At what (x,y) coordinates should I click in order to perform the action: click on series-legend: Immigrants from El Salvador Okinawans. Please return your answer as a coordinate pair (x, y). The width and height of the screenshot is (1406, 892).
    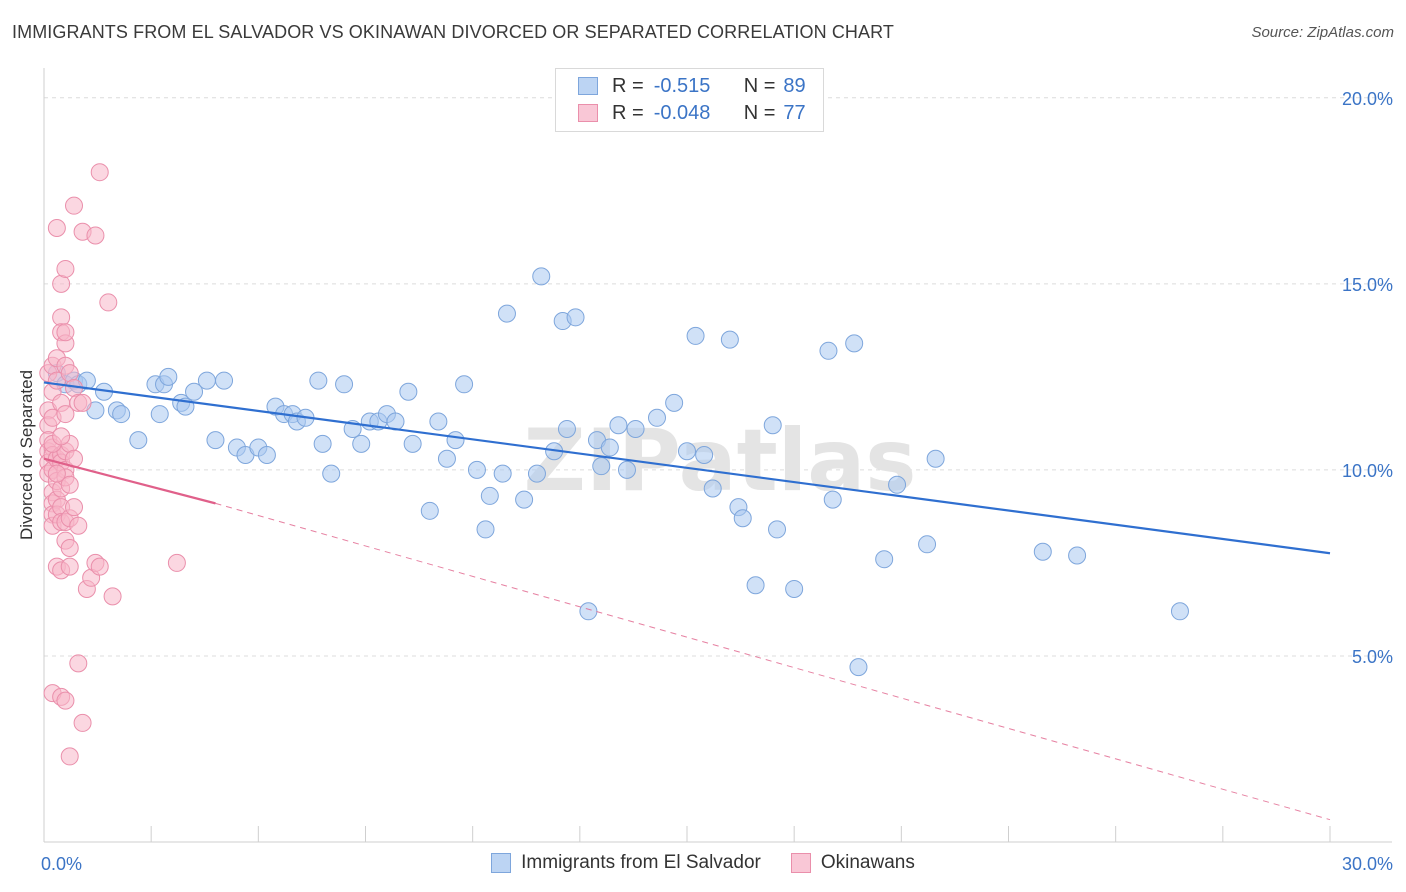
    Looking at the image, I should click on (703, 863).